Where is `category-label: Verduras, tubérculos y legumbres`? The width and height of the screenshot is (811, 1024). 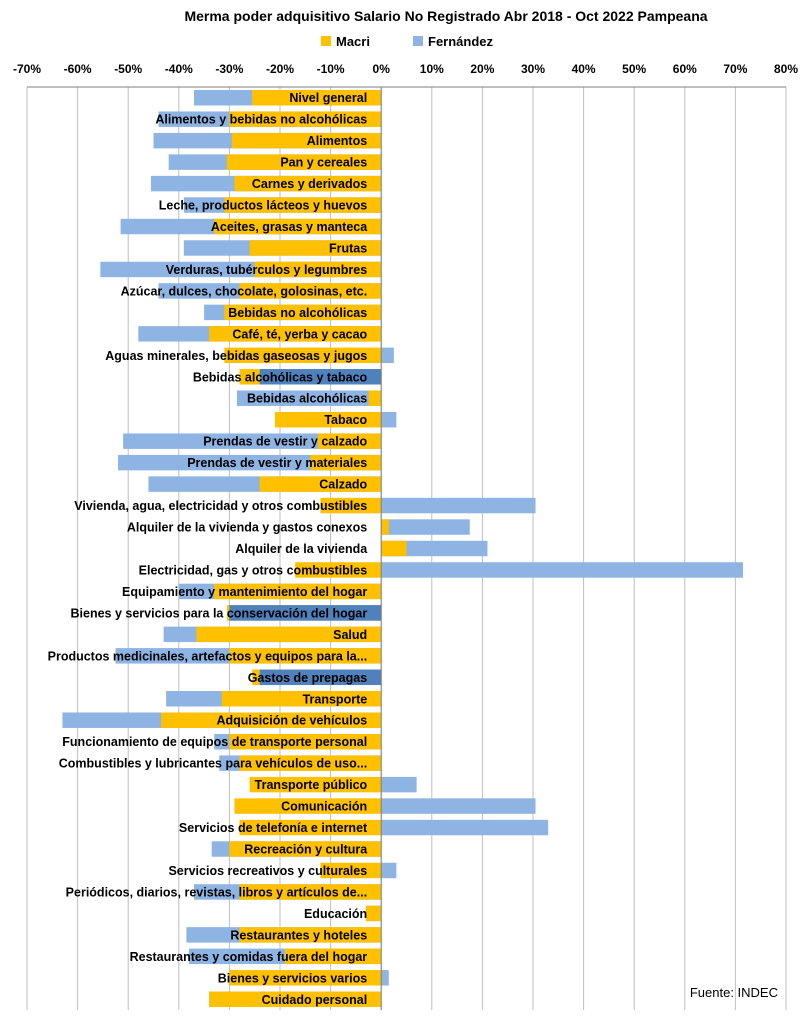
category-label: Verduras, tubérculos y legumbres is located at coordinates (267, 270).